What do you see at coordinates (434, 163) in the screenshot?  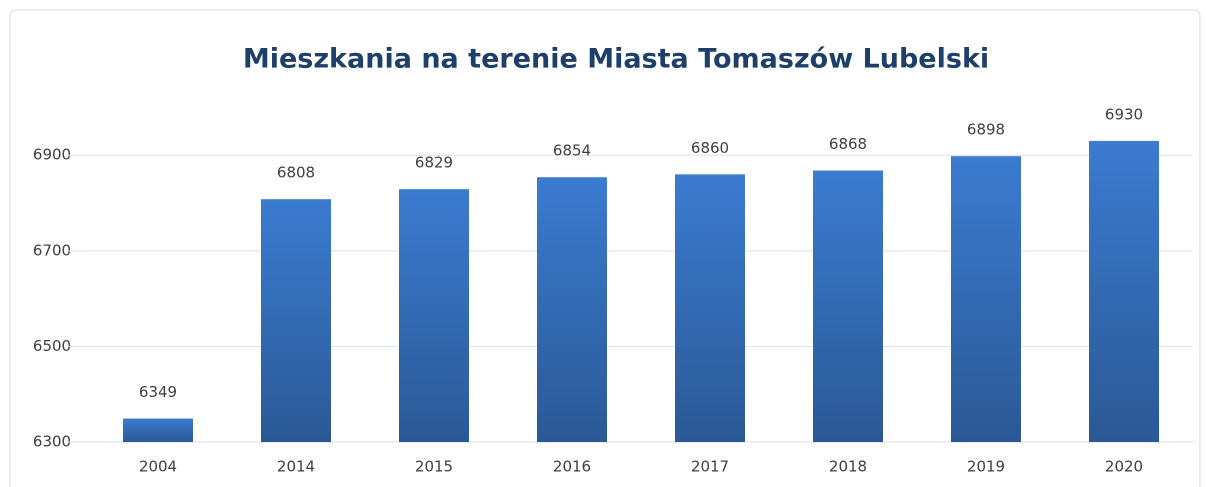 I see `value-label: 6829` at bounding box center [434, 163].